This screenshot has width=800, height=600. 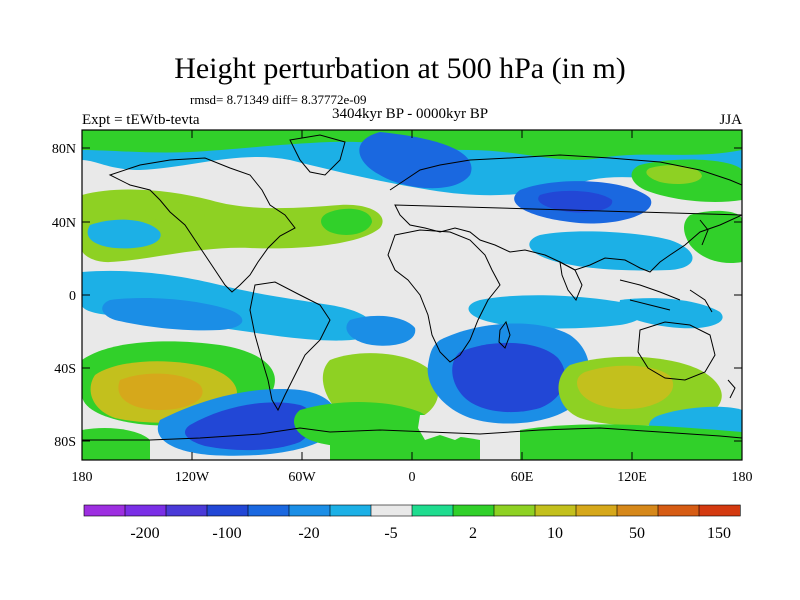 I want to click on x-tick-0: 0, so click(x=412, y=477).